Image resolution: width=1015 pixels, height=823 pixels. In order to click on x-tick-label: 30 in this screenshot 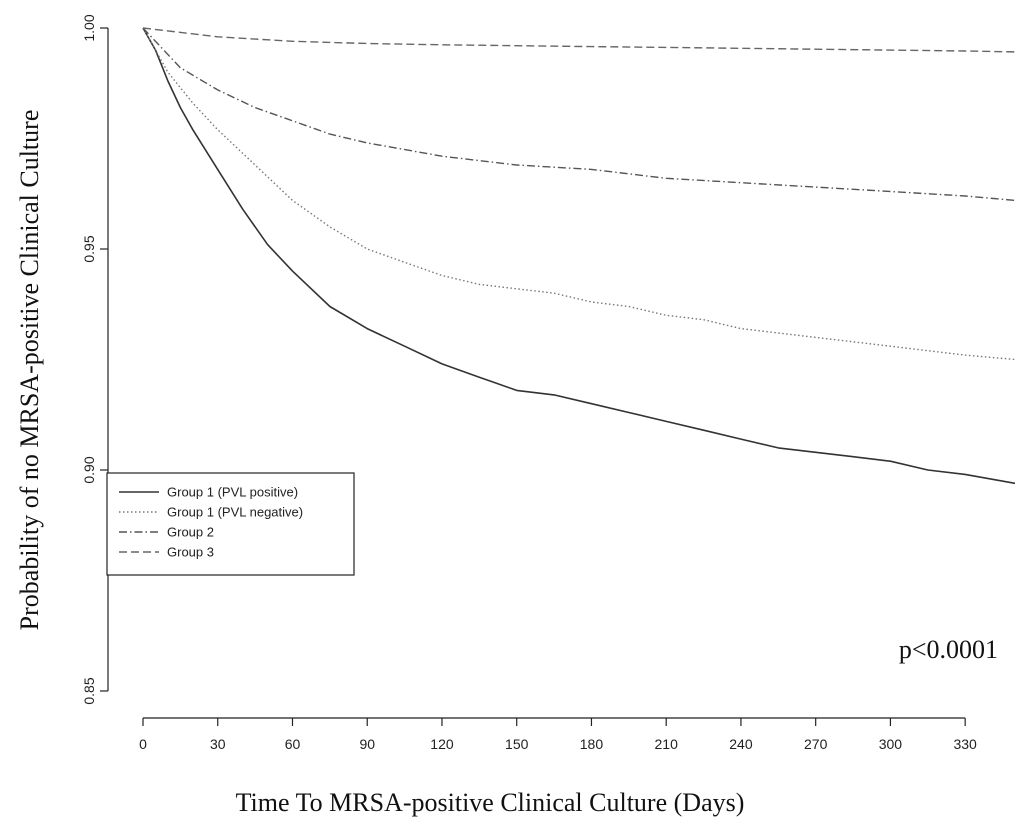, I will do `click(218, 744)`.